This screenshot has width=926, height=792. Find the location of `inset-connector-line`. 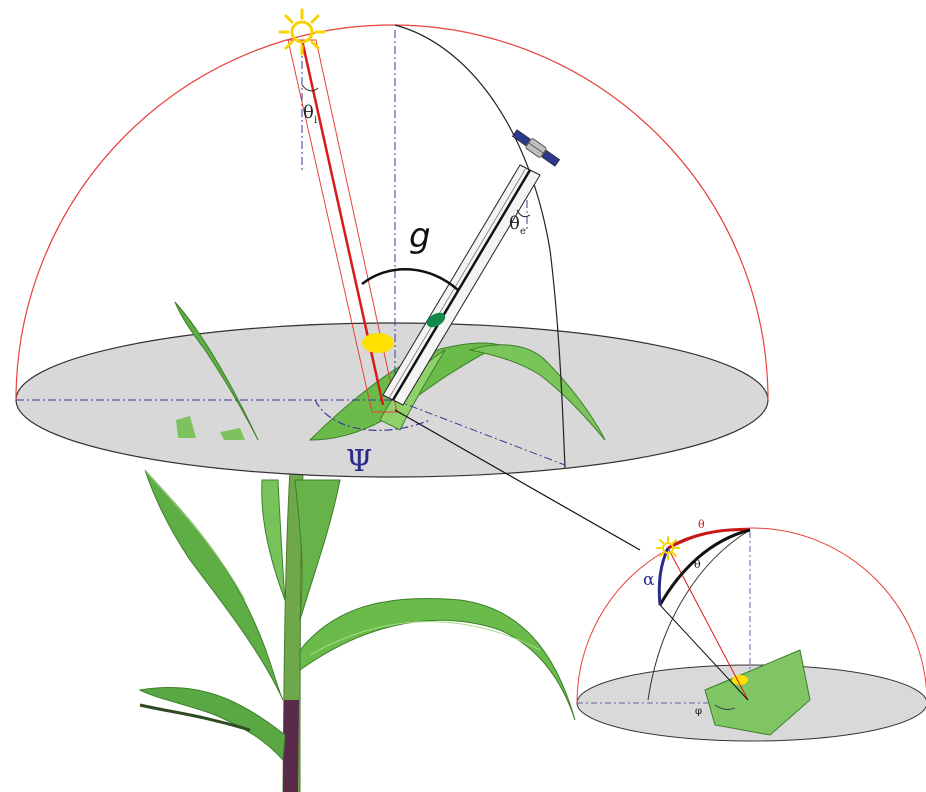

inset-connector-line is located at coordinates (517, 480).